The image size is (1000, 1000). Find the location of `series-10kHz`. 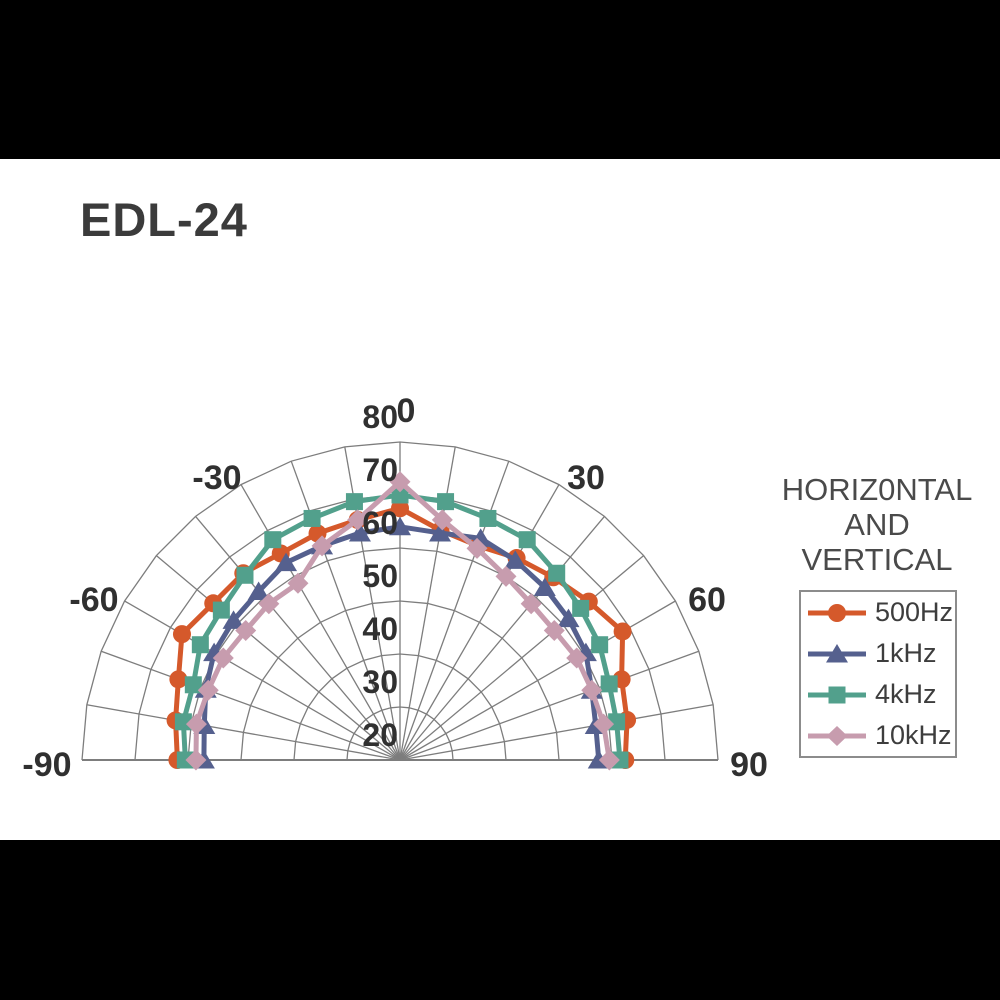

series-10kHz is located at coordinates (402, 621).